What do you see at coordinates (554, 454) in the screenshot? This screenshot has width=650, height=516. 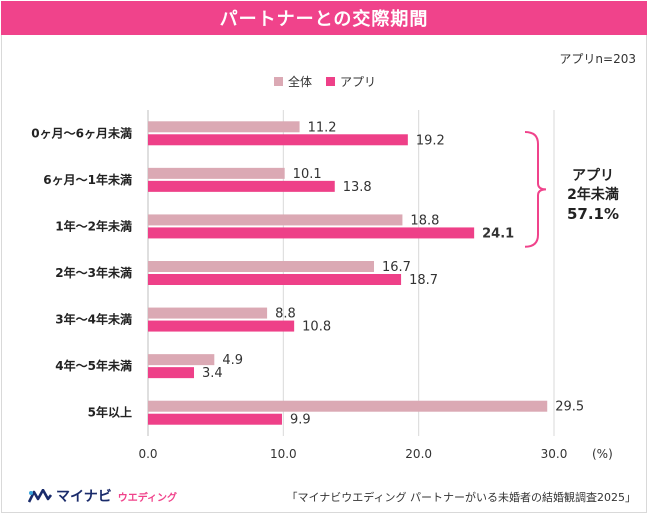 I see `x-tick-label: 30.0` at bounding box center [554, 454].